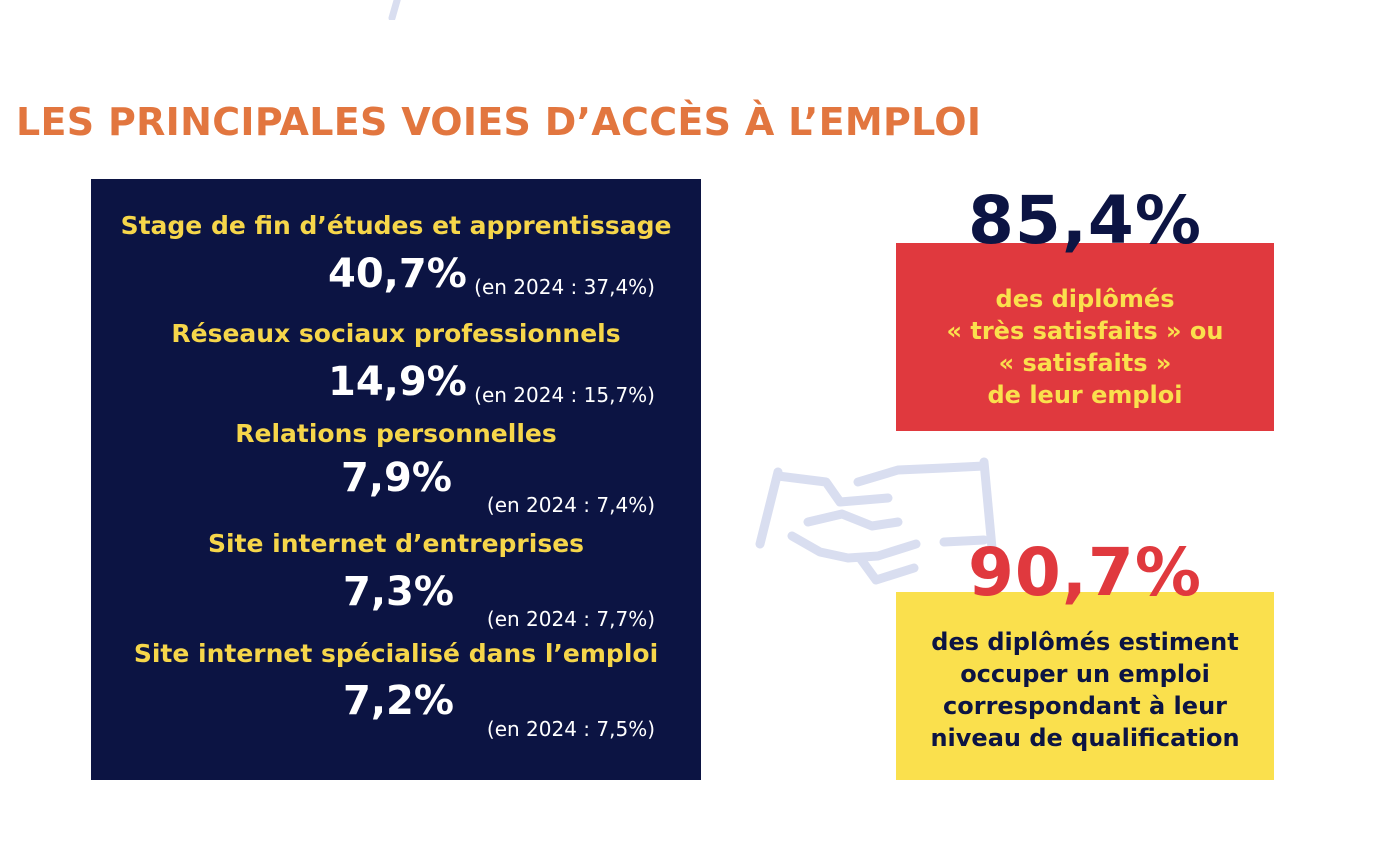  I want to click on stroke-fragment-icon, so click(394, 10).